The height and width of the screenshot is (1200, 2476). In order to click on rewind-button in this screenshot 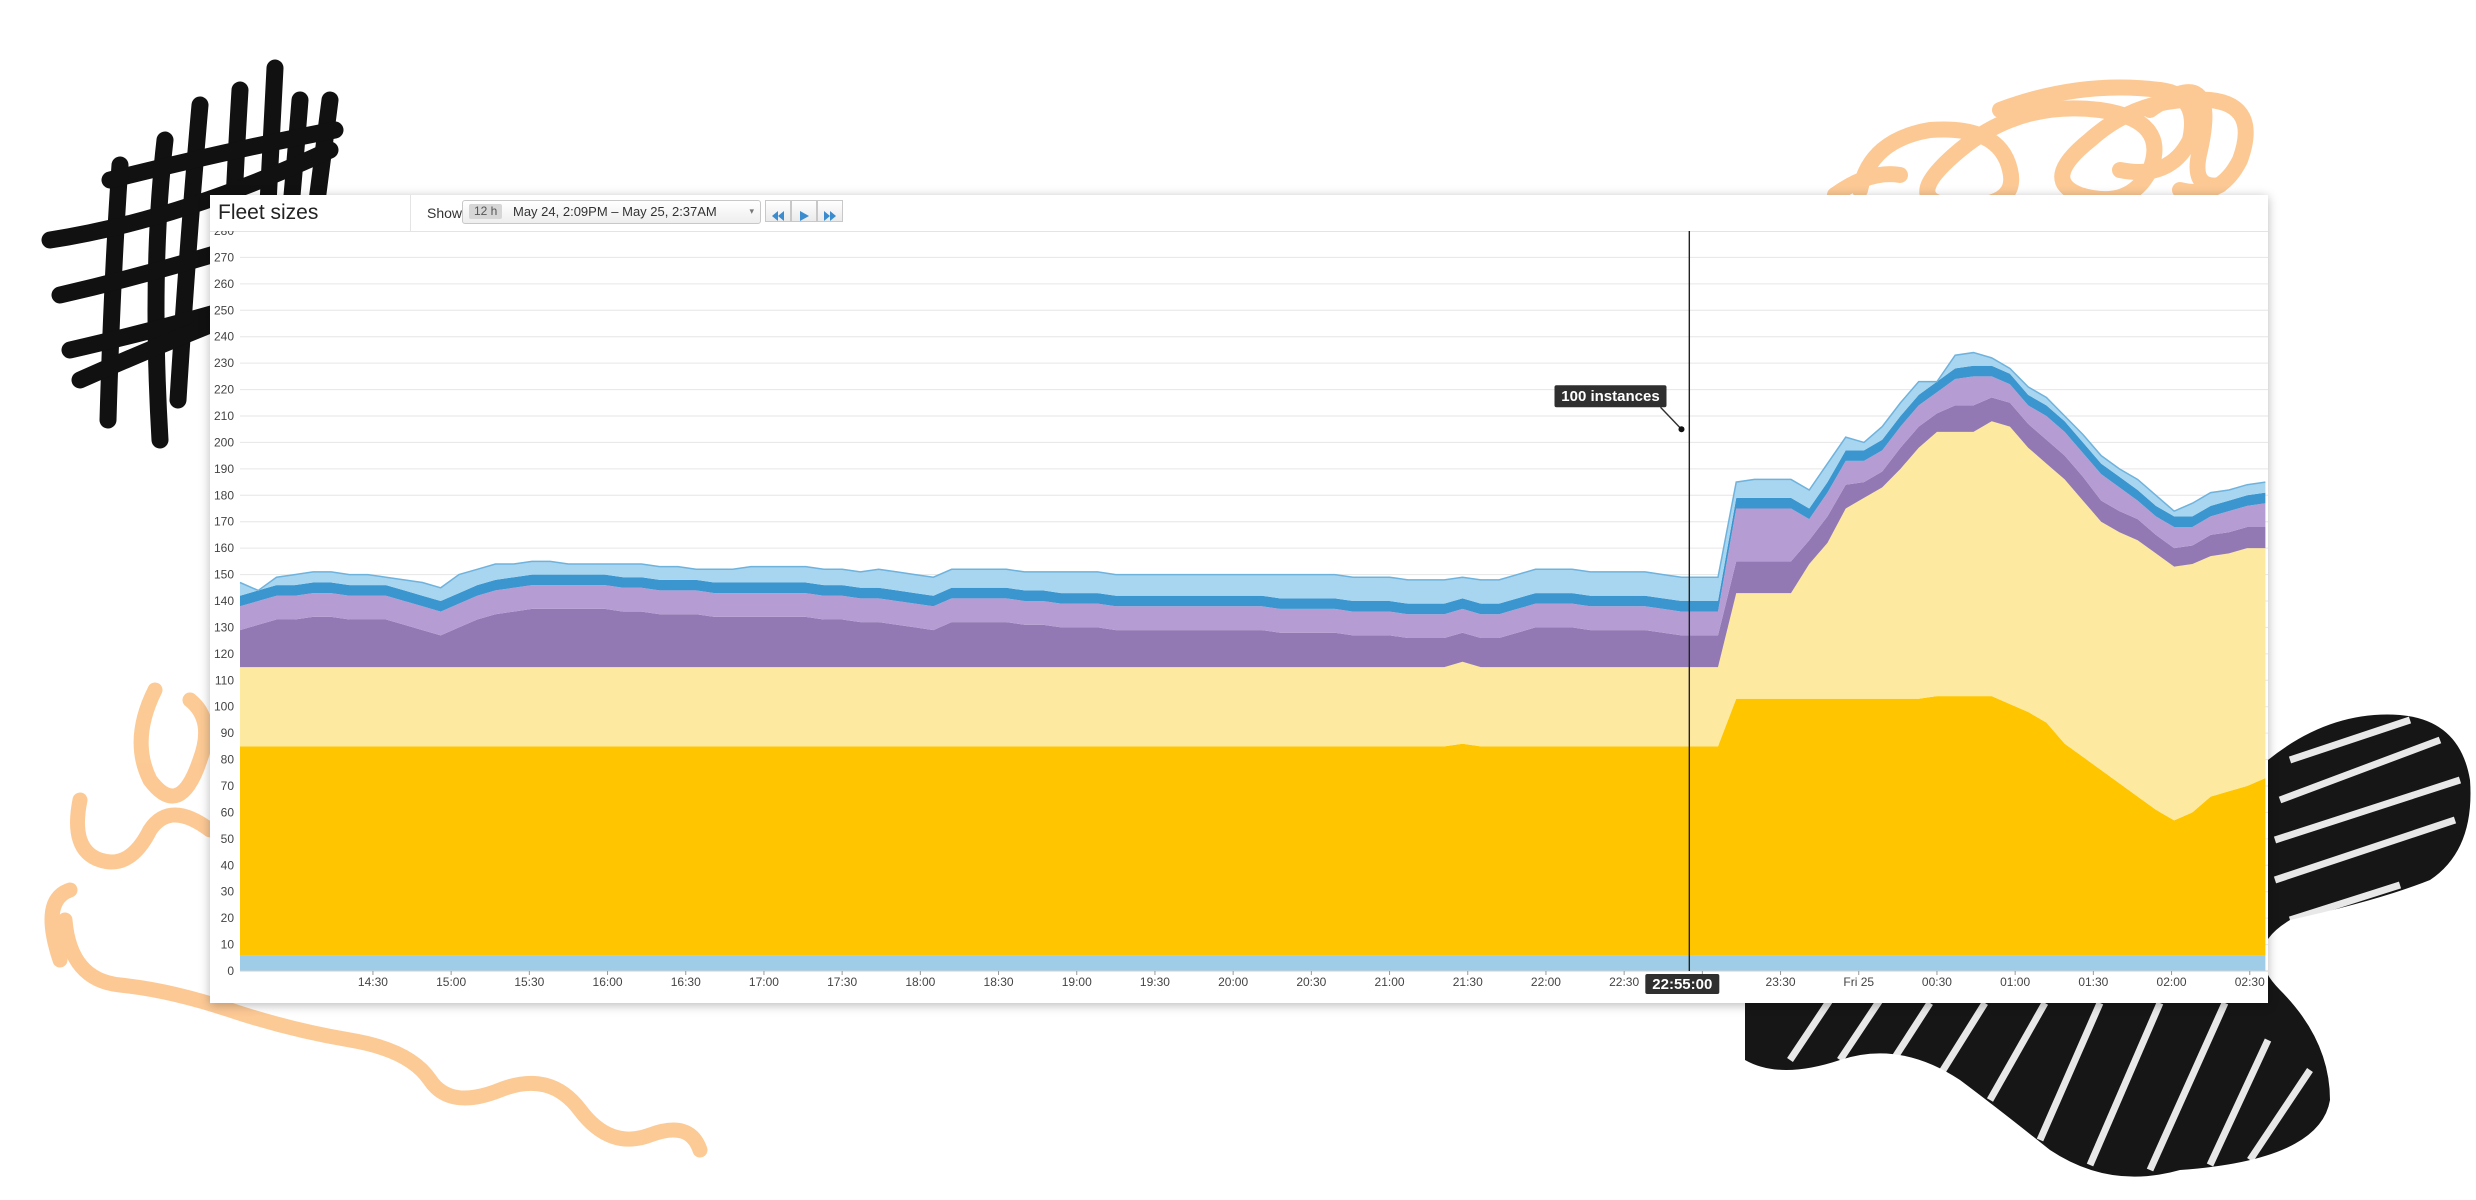, I will do `click(778, 211)`.